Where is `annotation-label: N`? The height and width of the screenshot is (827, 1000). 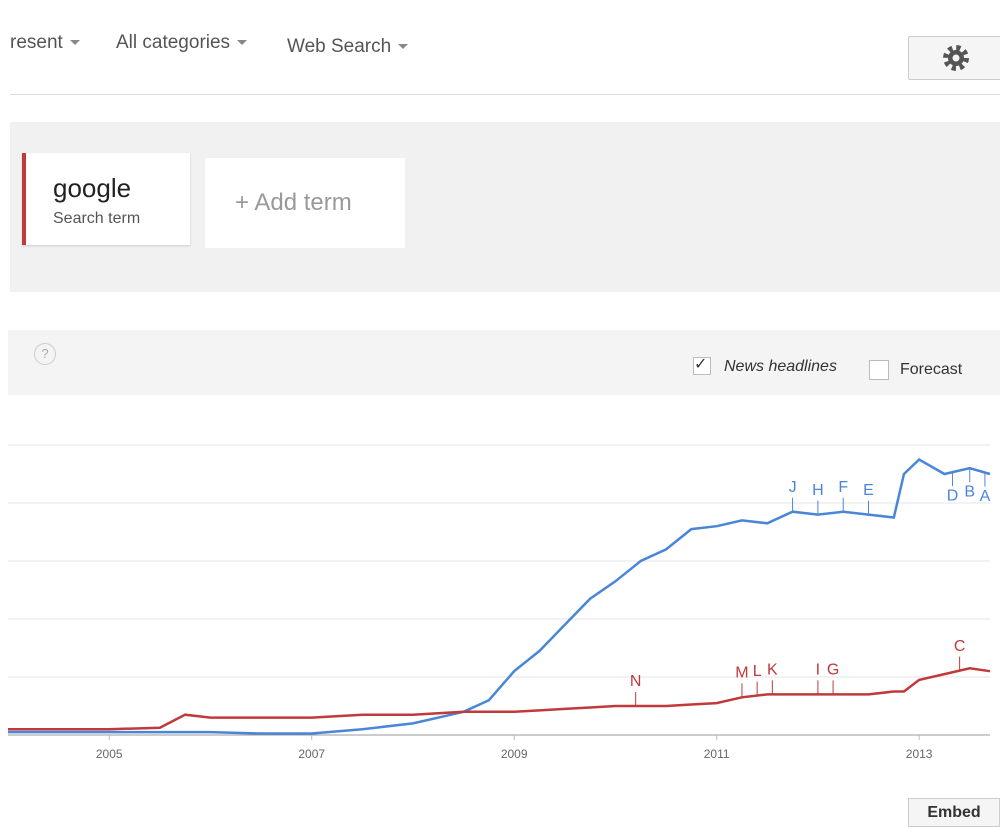
annotation-label: N is located at coordinates (636, 681).